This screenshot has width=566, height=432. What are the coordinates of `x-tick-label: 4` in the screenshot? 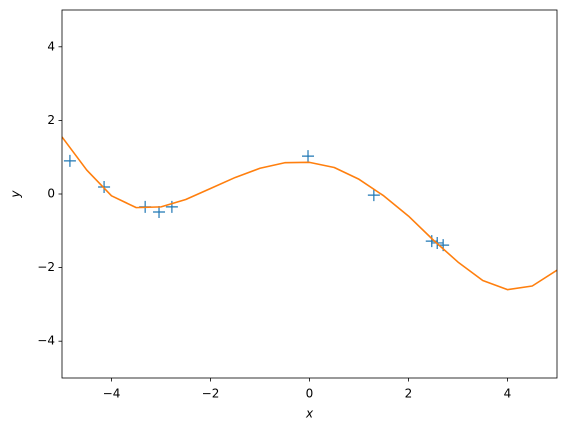 It's located at (508, 394).